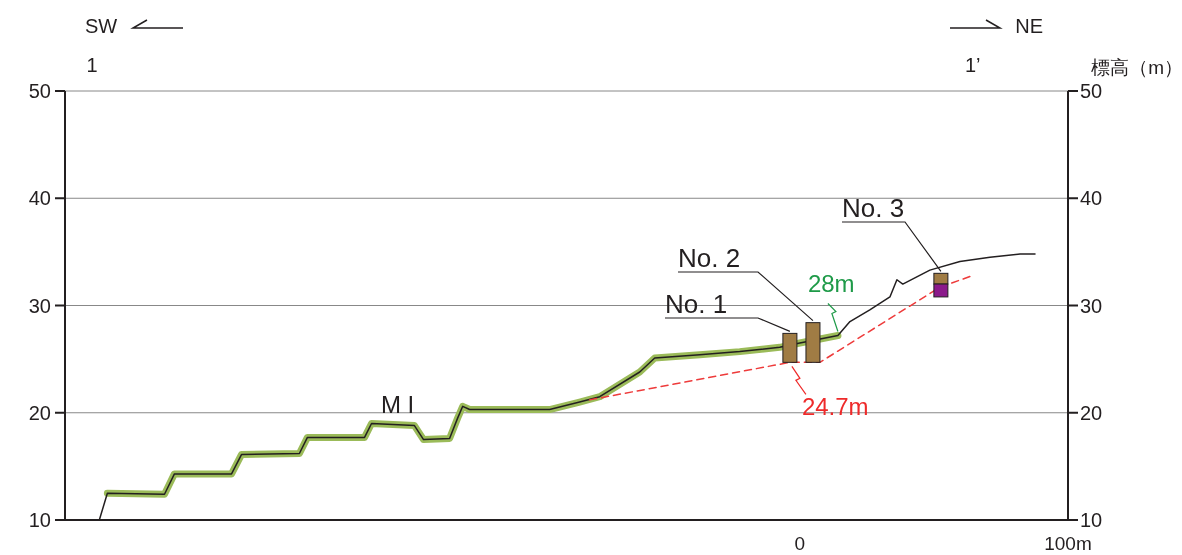  What do you see at coordinates (1136, 67) in the screenshot?
I see `y2-axis-title: 標高（m）` at bounding box center [1136, 67].